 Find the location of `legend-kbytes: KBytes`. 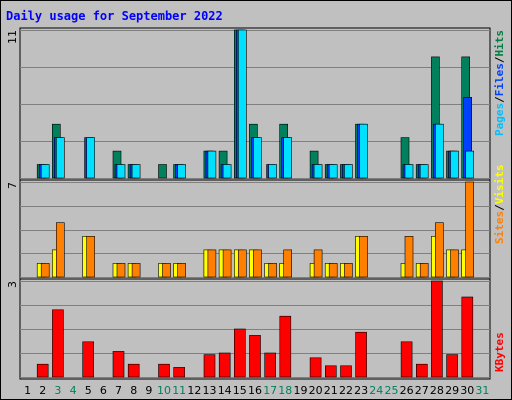

legend-kbytes: KBytes is located at coordinates (499, 352).